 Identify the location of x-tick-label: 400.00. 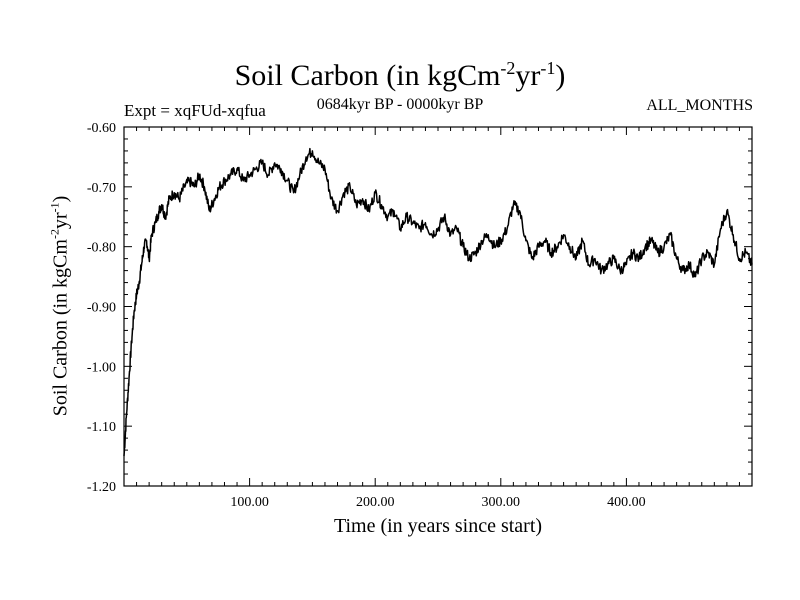
(626, 502).